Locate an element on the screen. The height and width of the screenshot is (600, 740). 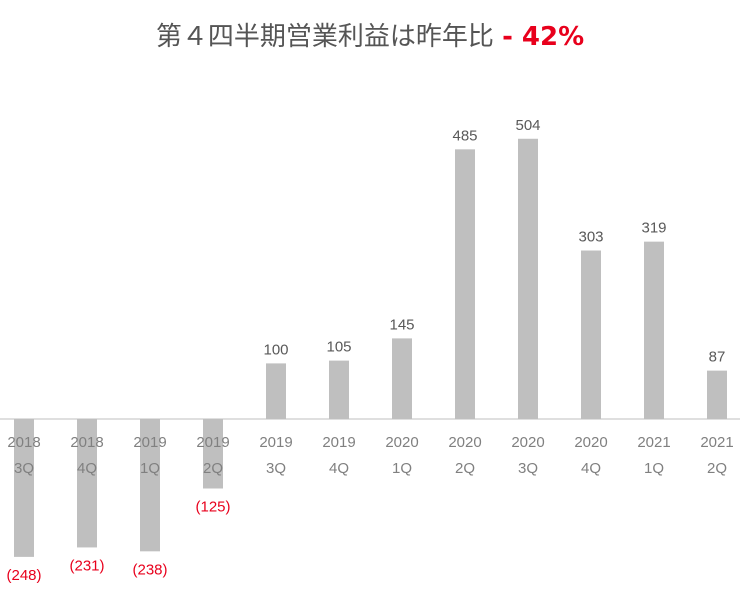
value-label: (125) is located at coordinates (212, 507).